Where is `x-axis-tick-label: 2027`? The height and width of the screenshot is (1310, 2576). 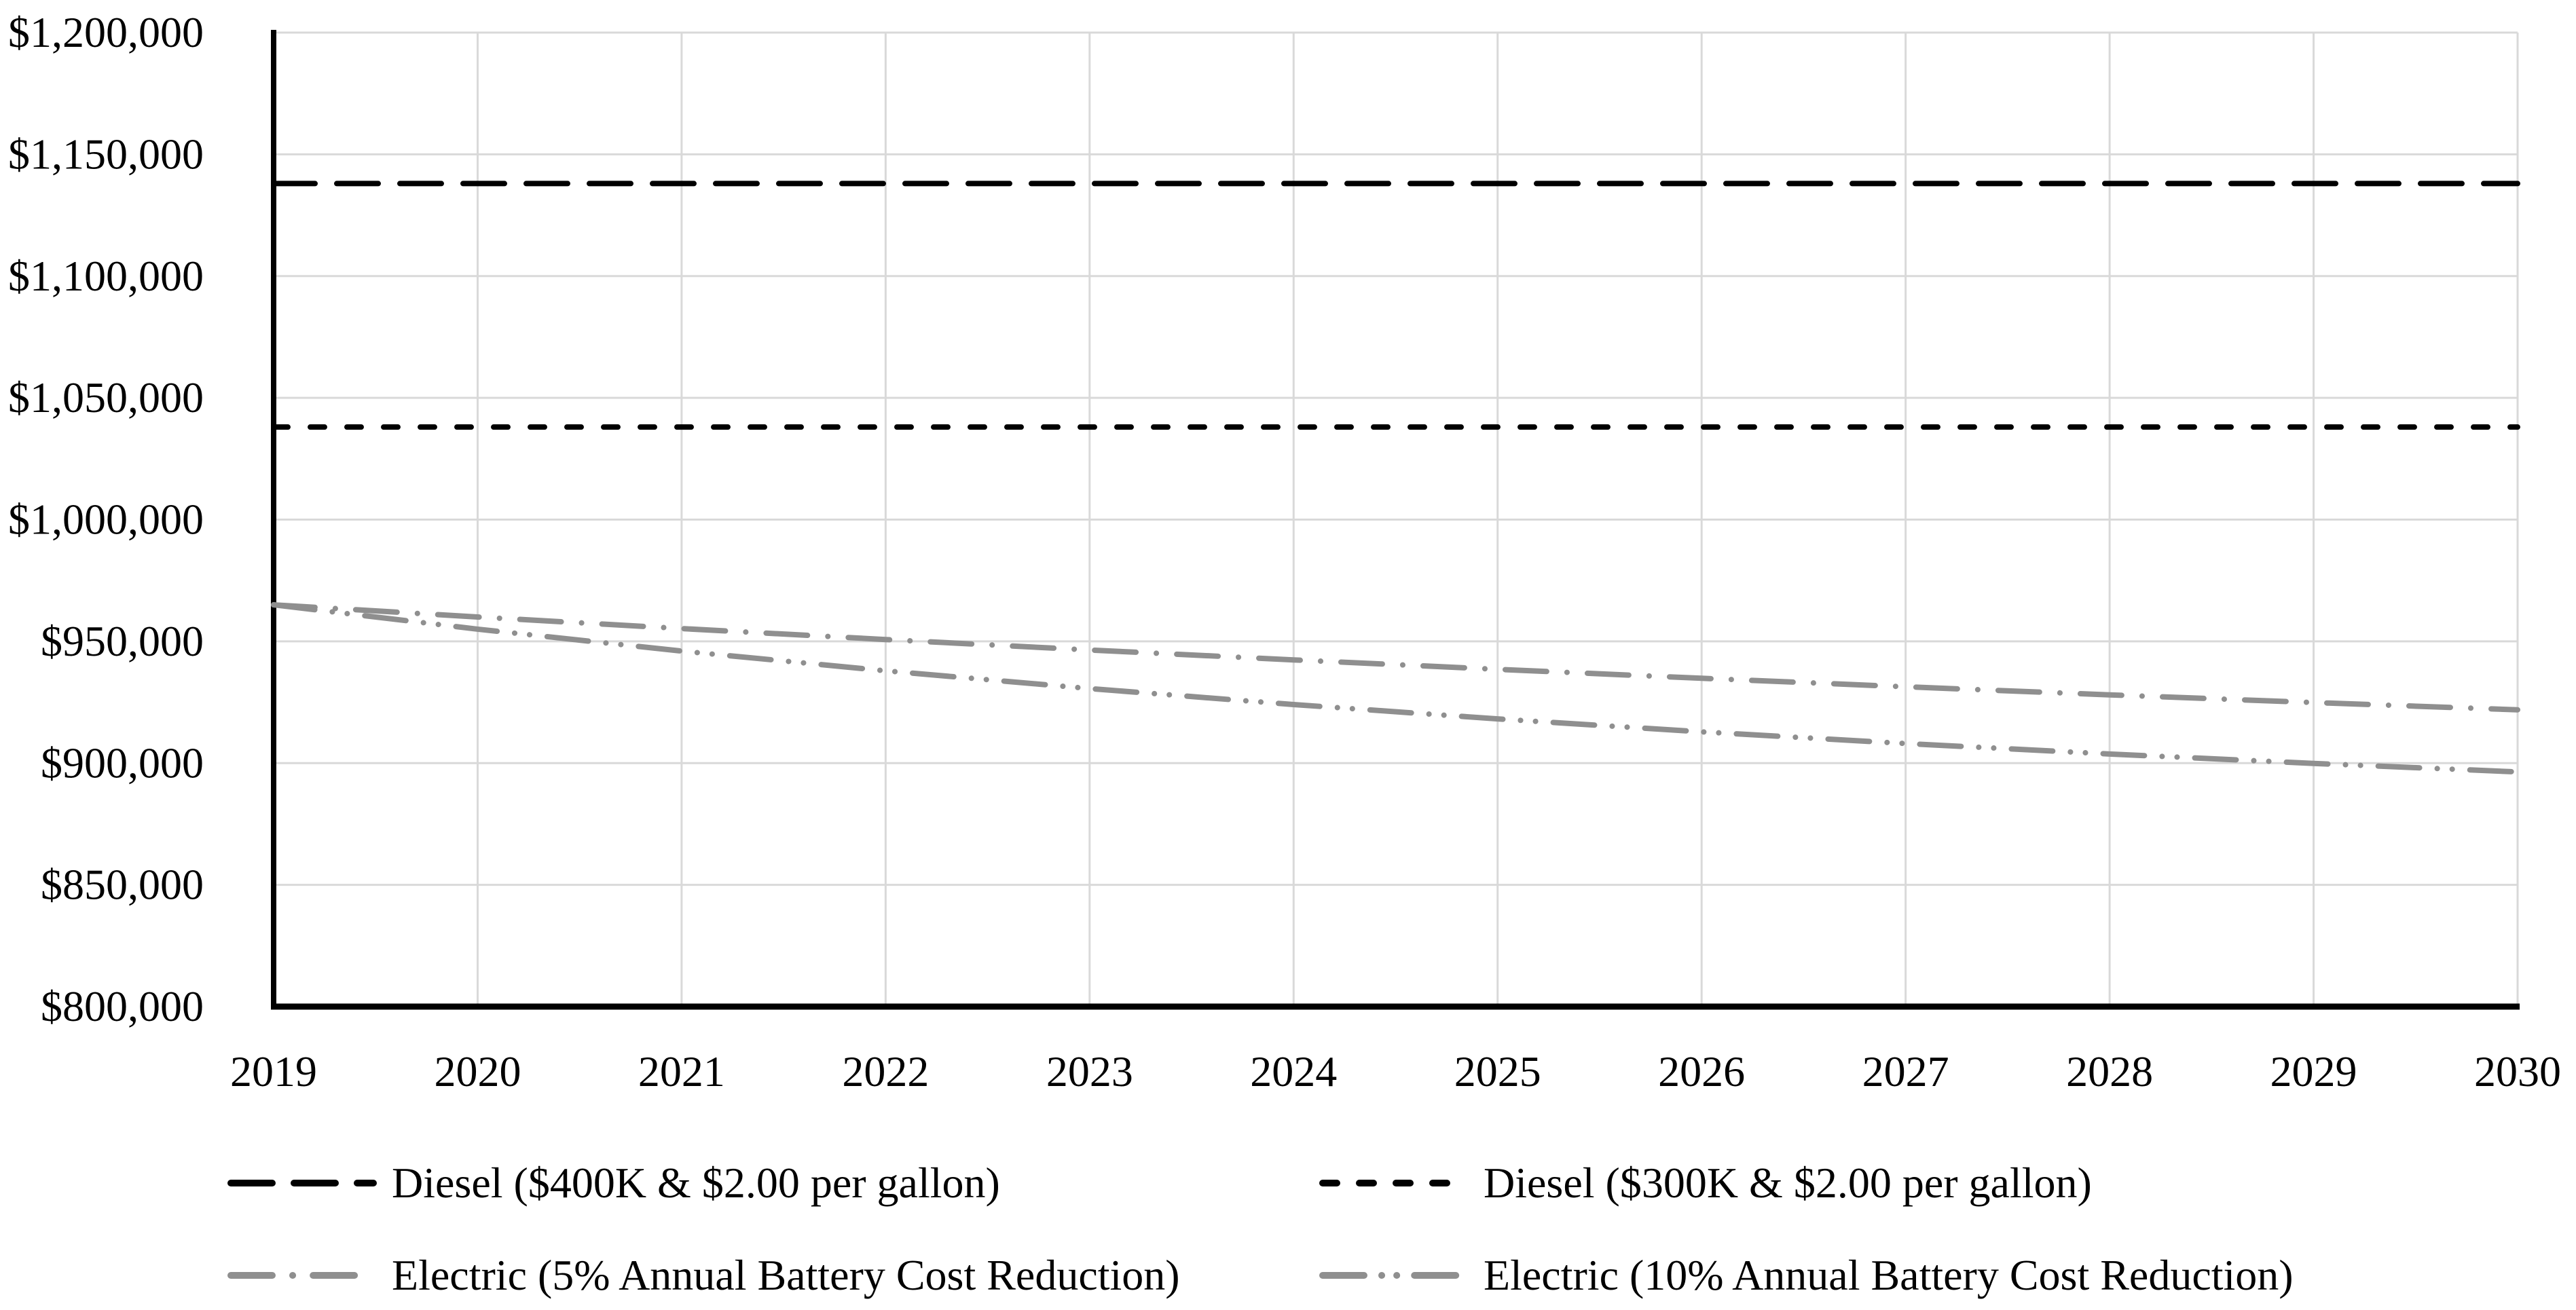 x-axis-tick-label: 2027 is located at coordinates (1905, 1071).